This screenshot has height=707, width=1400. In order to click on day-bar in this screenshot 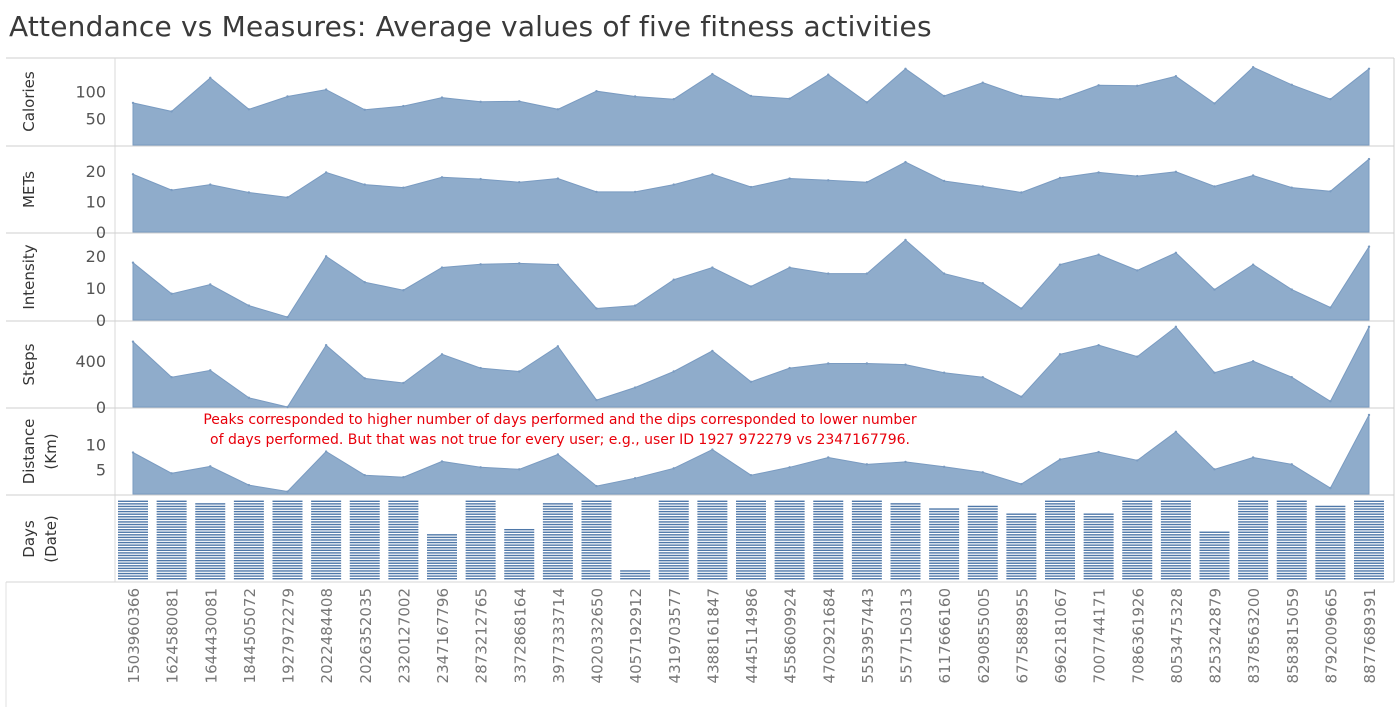, I will do `click(326, 540)`.